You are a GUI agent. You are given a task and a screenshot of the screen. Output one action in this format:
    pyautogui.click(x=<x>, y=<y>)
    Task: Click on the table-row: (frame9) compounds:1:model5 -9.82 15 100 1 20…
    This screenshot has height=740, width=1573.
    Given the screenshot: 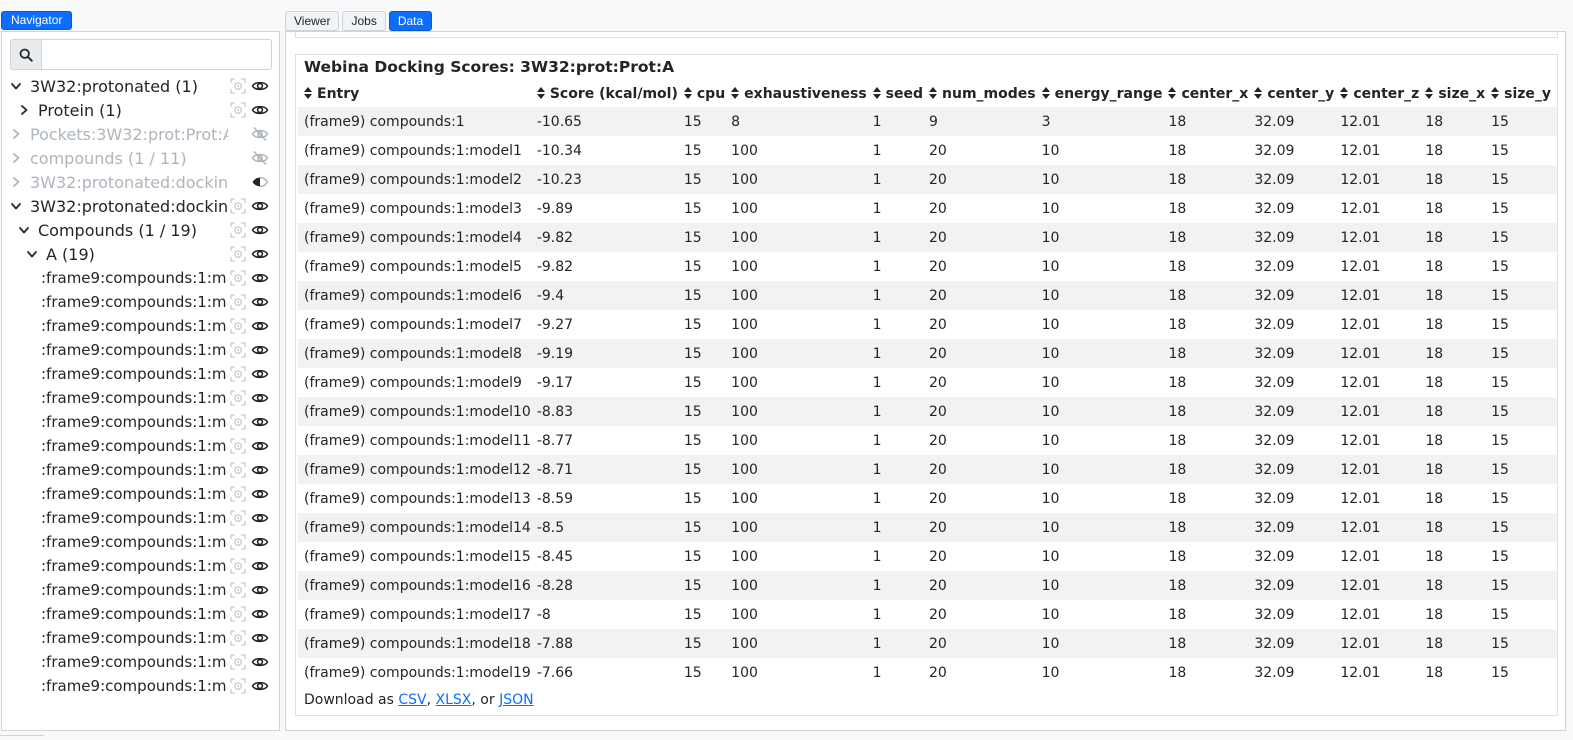 What is the action you would take?
    pyautogui.click(x=927, y=266)
    